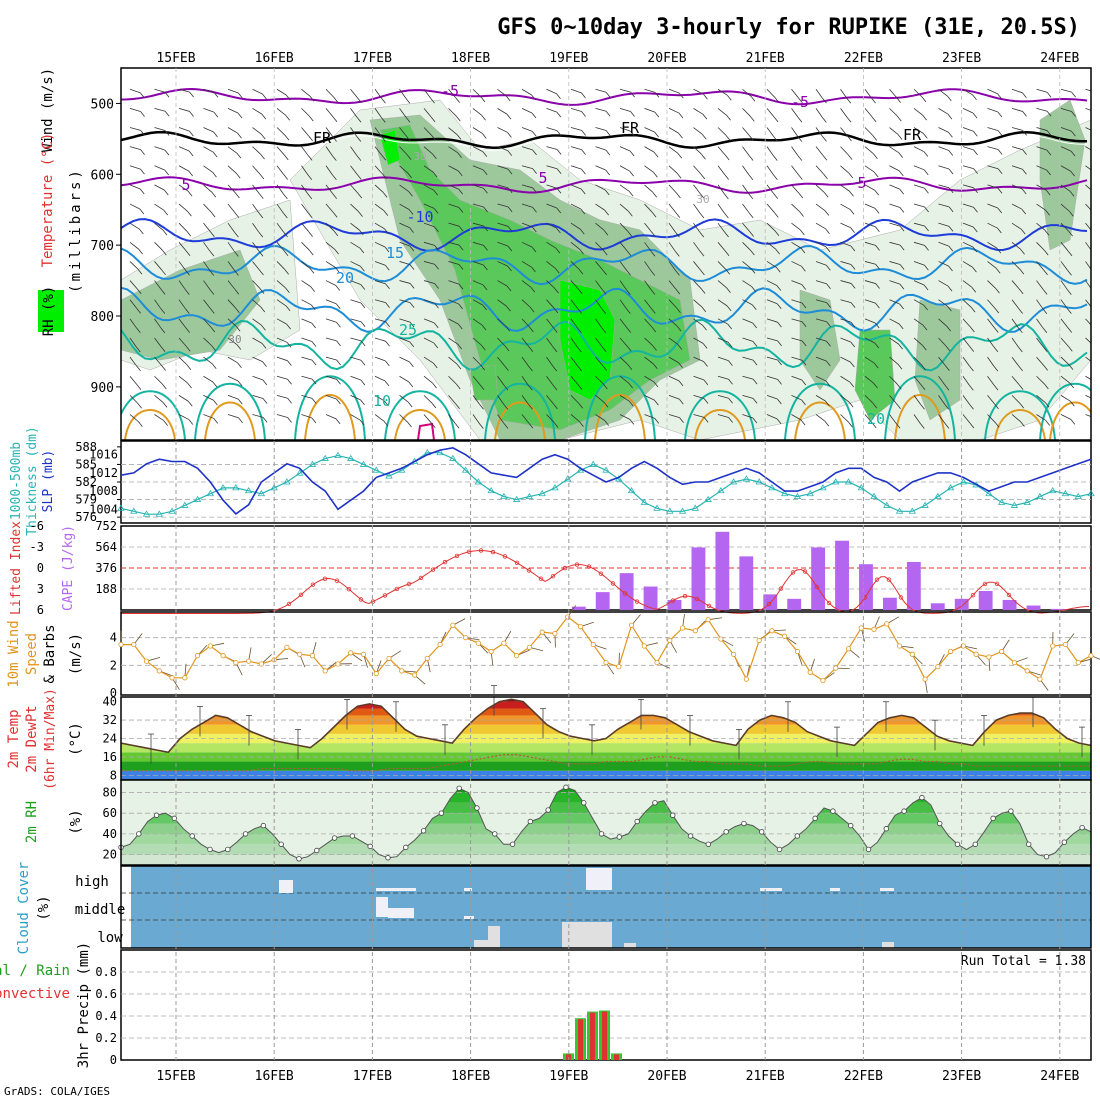 This screenshot has height=1104, width=1100. Describe the element at coordinates (110, 757) in the screenshot. I see `temp-tick-label: 16` at that location.